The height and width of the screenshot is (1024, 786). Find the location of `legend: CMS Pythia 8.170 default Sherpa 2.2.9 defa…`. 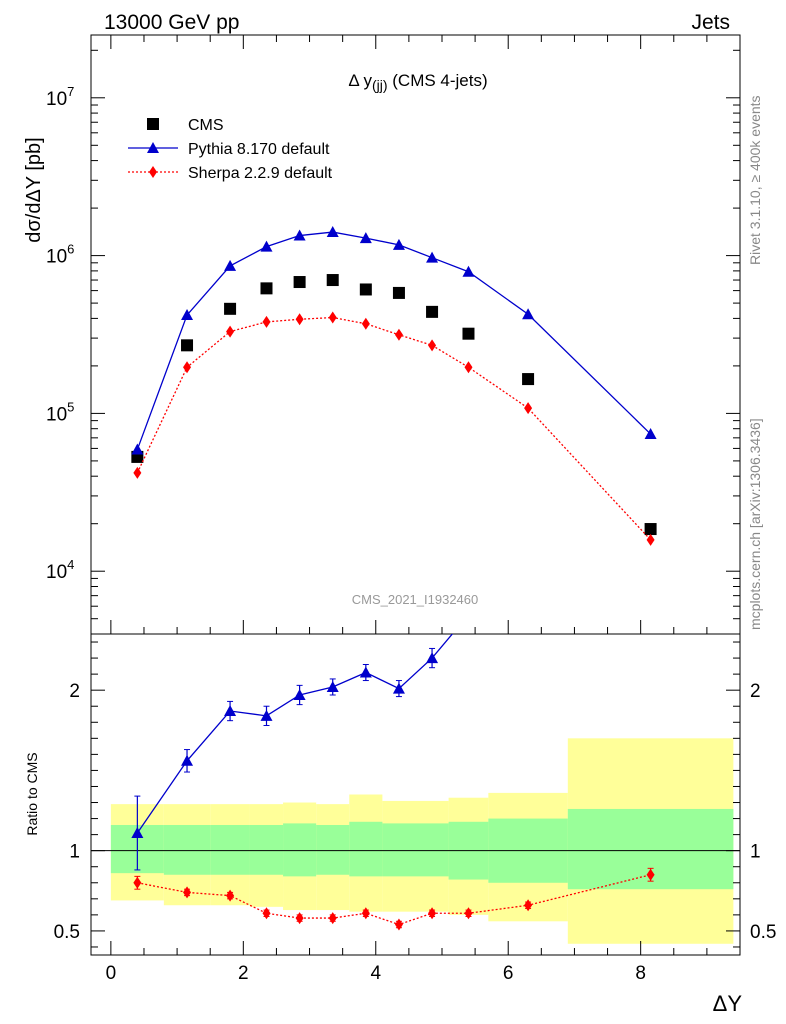

legend: CMS Pythia 8.170 default Sherpa 2.2.9 defa… is located at coordinates (230, 149).